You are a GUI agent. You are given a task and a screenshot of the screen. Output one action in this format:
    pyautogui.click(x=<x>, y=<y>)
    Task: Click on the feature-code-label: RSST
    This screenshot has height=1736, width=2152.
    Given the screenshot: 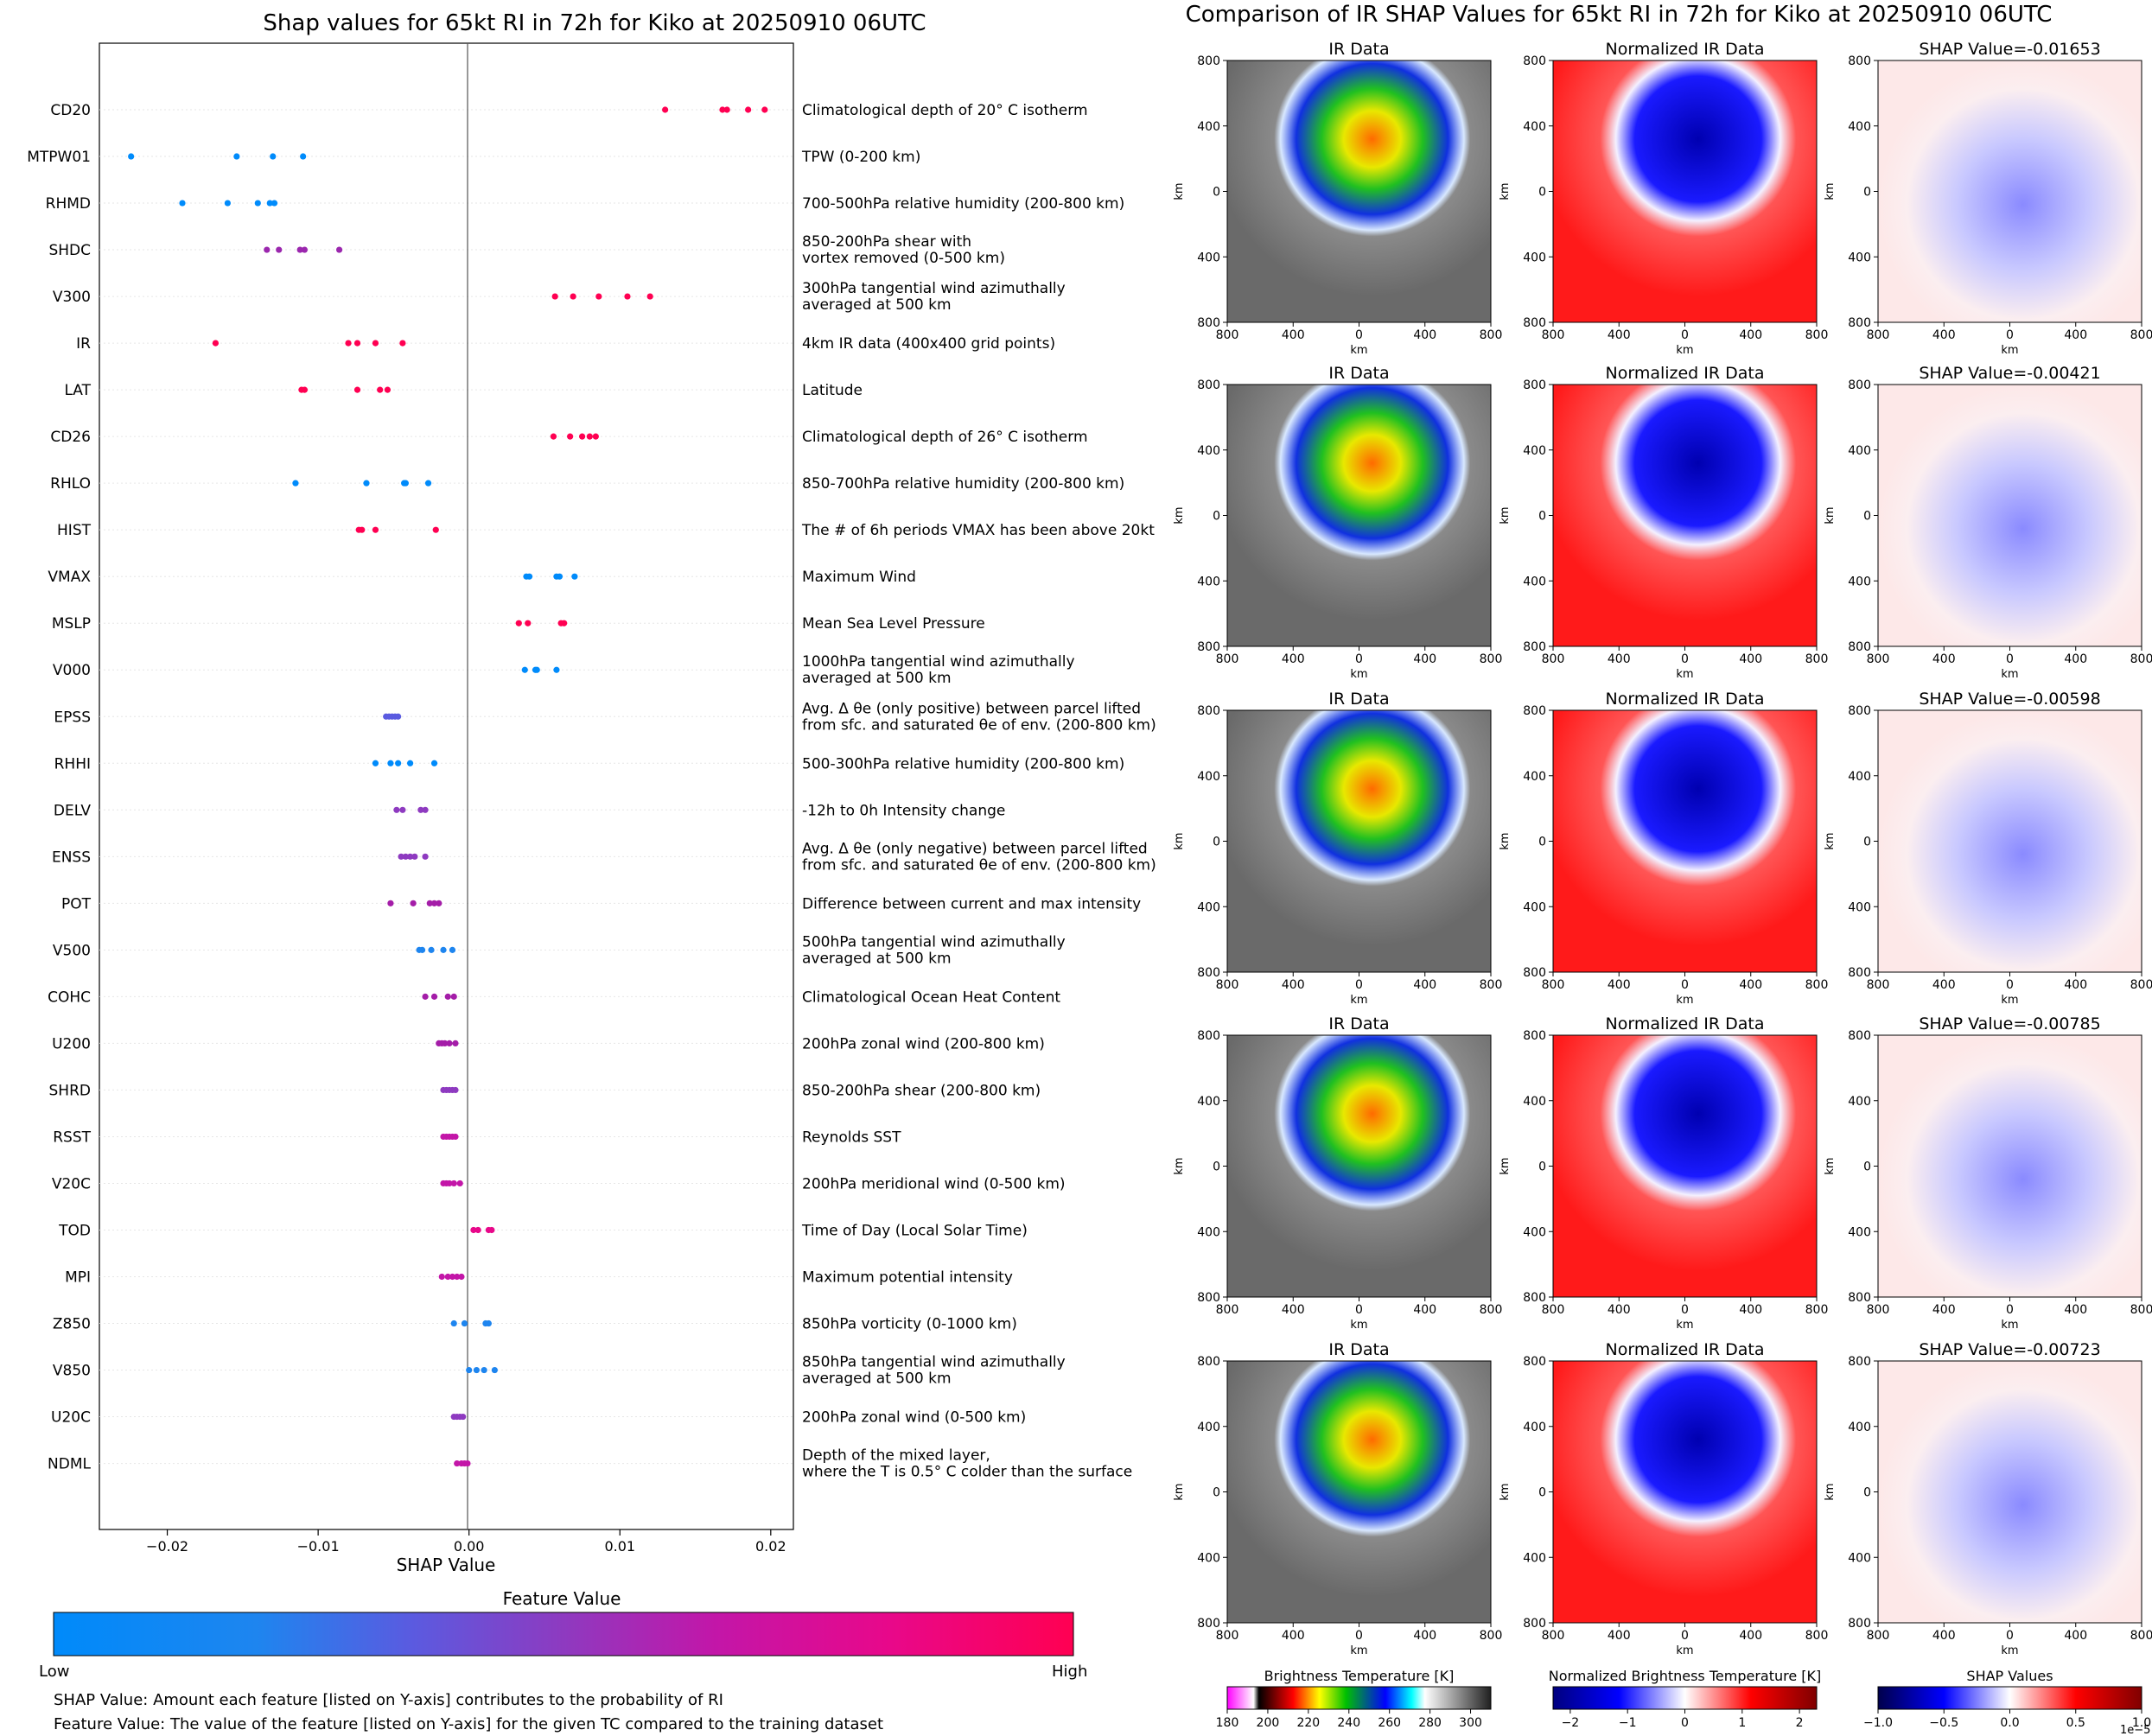 What is the action you would take?
    pyautogui.click(x=72, y=1137)
    